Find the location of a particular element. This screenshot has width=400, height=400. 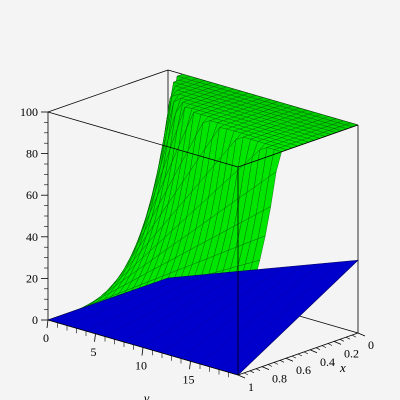

x-tick-label: 1 is located at coordinates (251, 387).